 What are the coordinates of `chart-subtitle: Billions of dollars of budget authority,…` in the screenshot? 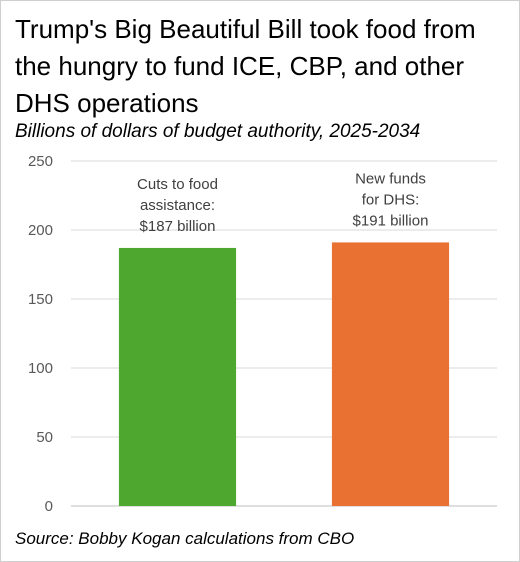 It's located at (218, 131).